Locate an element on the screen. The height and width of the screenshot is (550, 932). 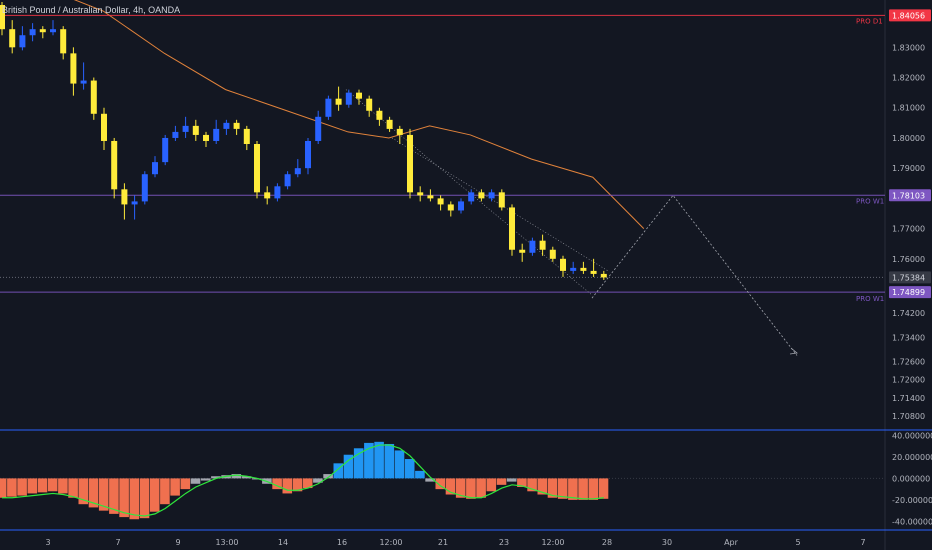
pro-w1-upper-value: 1.78103 is located at coordinates (908, 195).